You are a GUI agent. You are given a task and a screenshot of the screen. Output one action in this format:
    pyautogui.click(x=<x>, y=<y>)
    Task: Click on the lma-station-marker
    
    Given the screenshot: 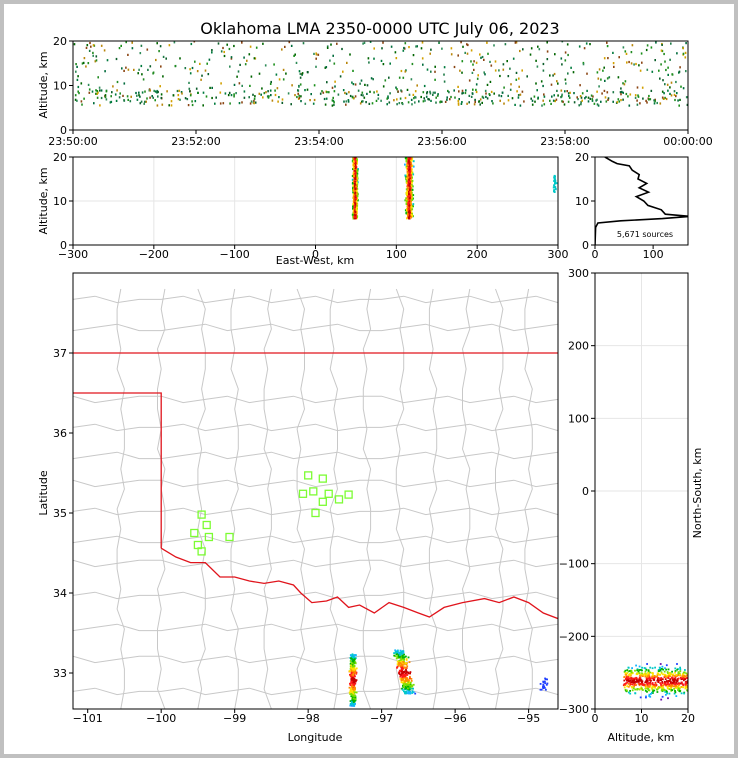 What is the action you would take?
    pyautogui.click(x=201, y=514)
    